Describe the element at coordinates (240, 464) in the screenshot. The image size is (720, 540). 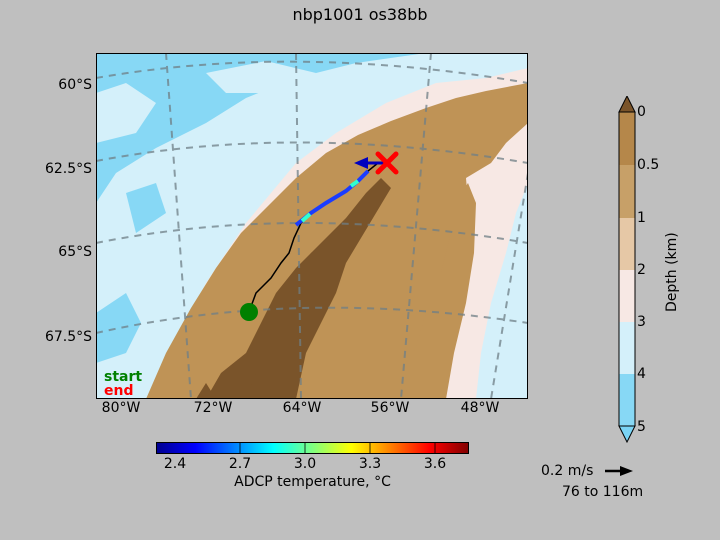
I see `temp-tick: 2.7` at that location.